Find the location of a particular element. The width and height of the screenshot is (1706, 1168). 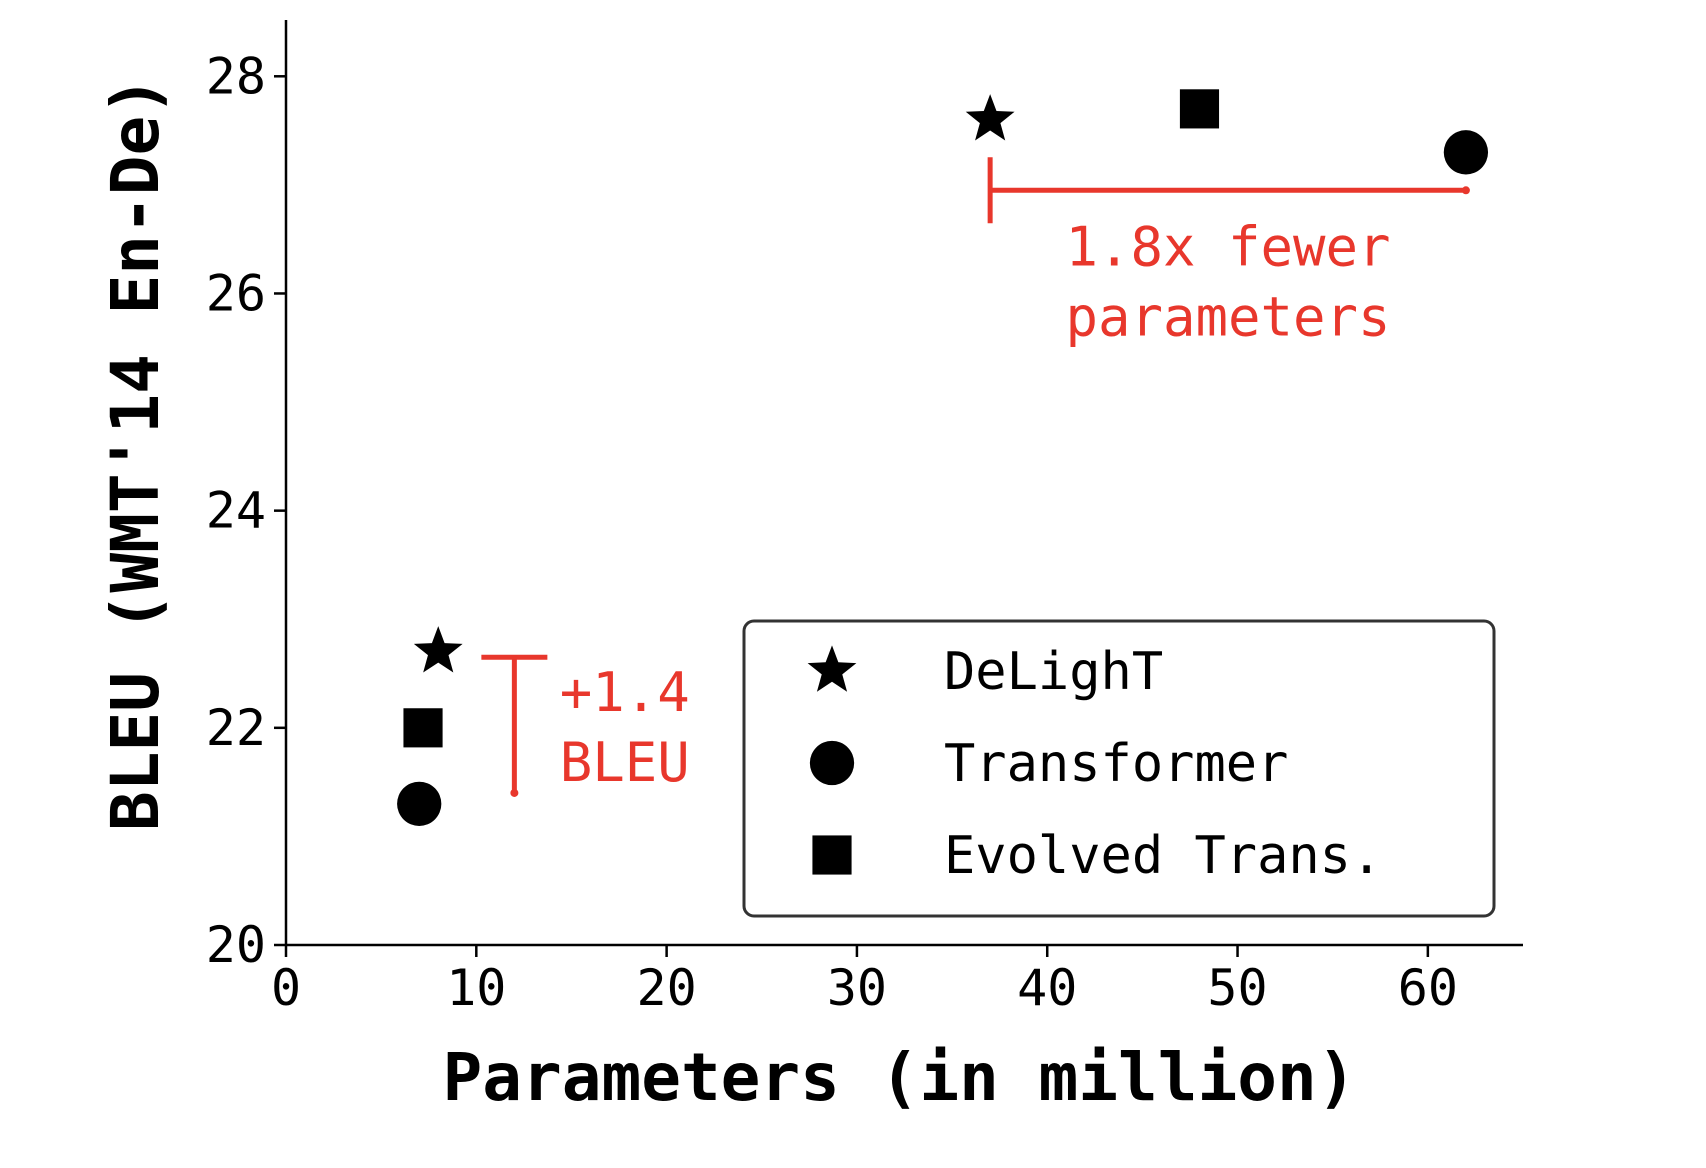

x-tick-label: 30 is located at coordinates (857, 988).